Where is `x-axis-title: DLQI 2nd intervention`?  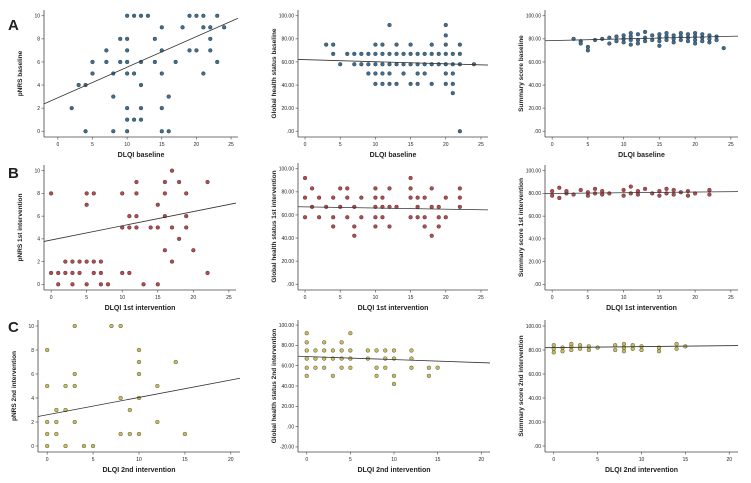 x-axis-title: DLQI 2nd intervention is located at coordinates (393, 470).